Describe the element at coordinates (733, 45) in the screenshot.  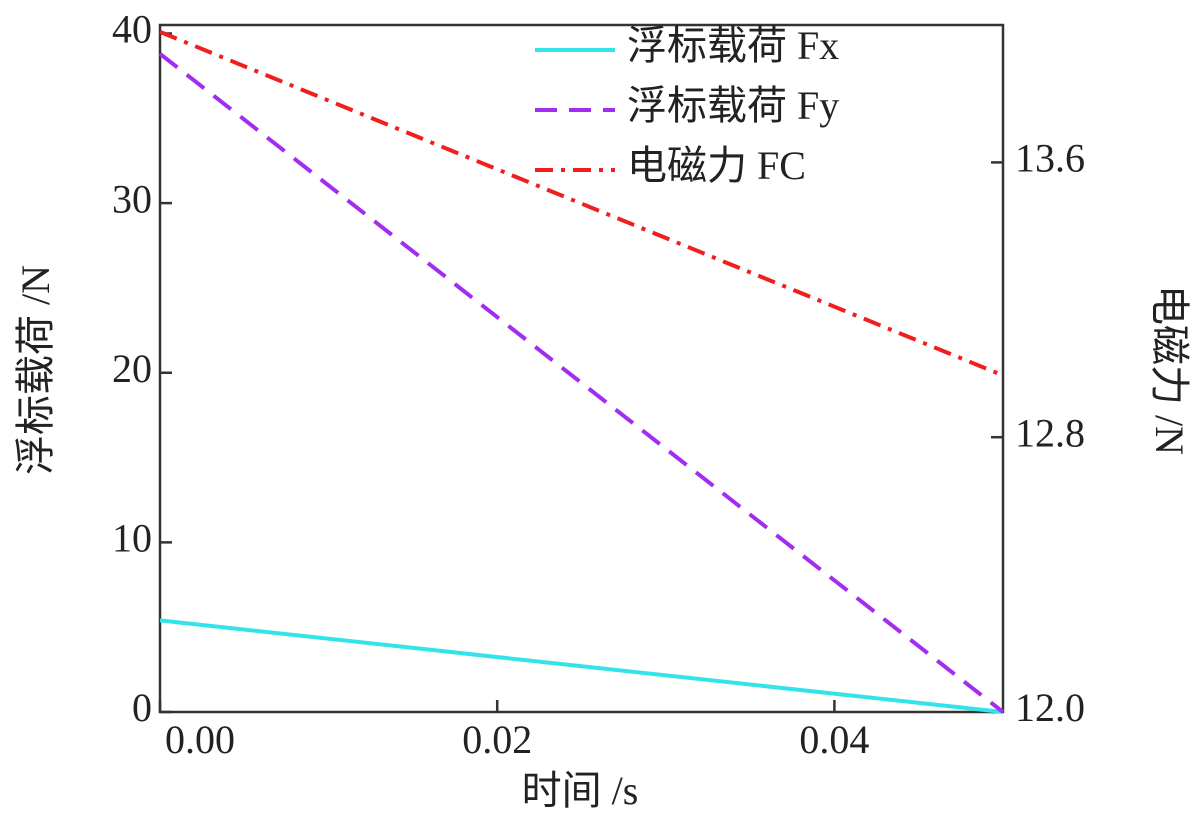
I see `legend-label: 浮标载荷 Fx` at that location.